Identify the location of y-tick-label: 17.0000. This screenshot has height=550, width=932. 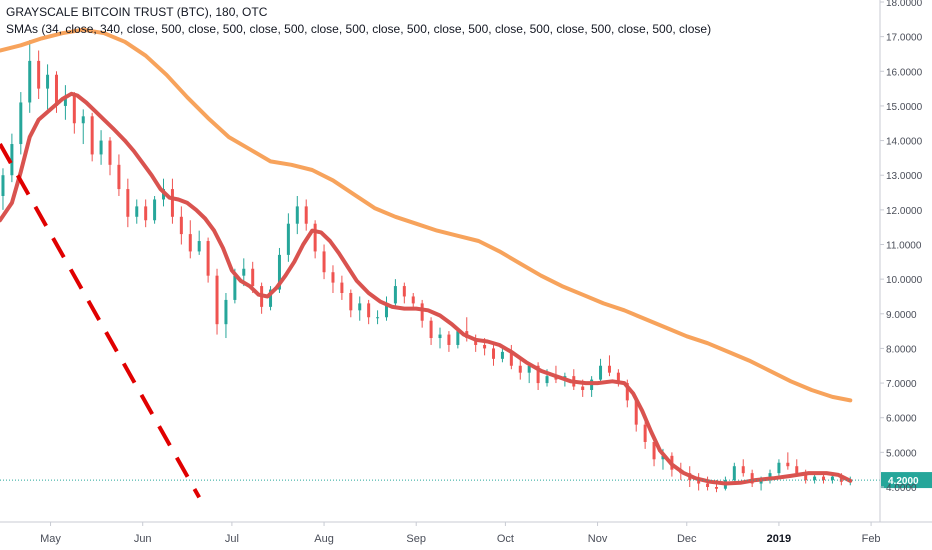
(904, 38).